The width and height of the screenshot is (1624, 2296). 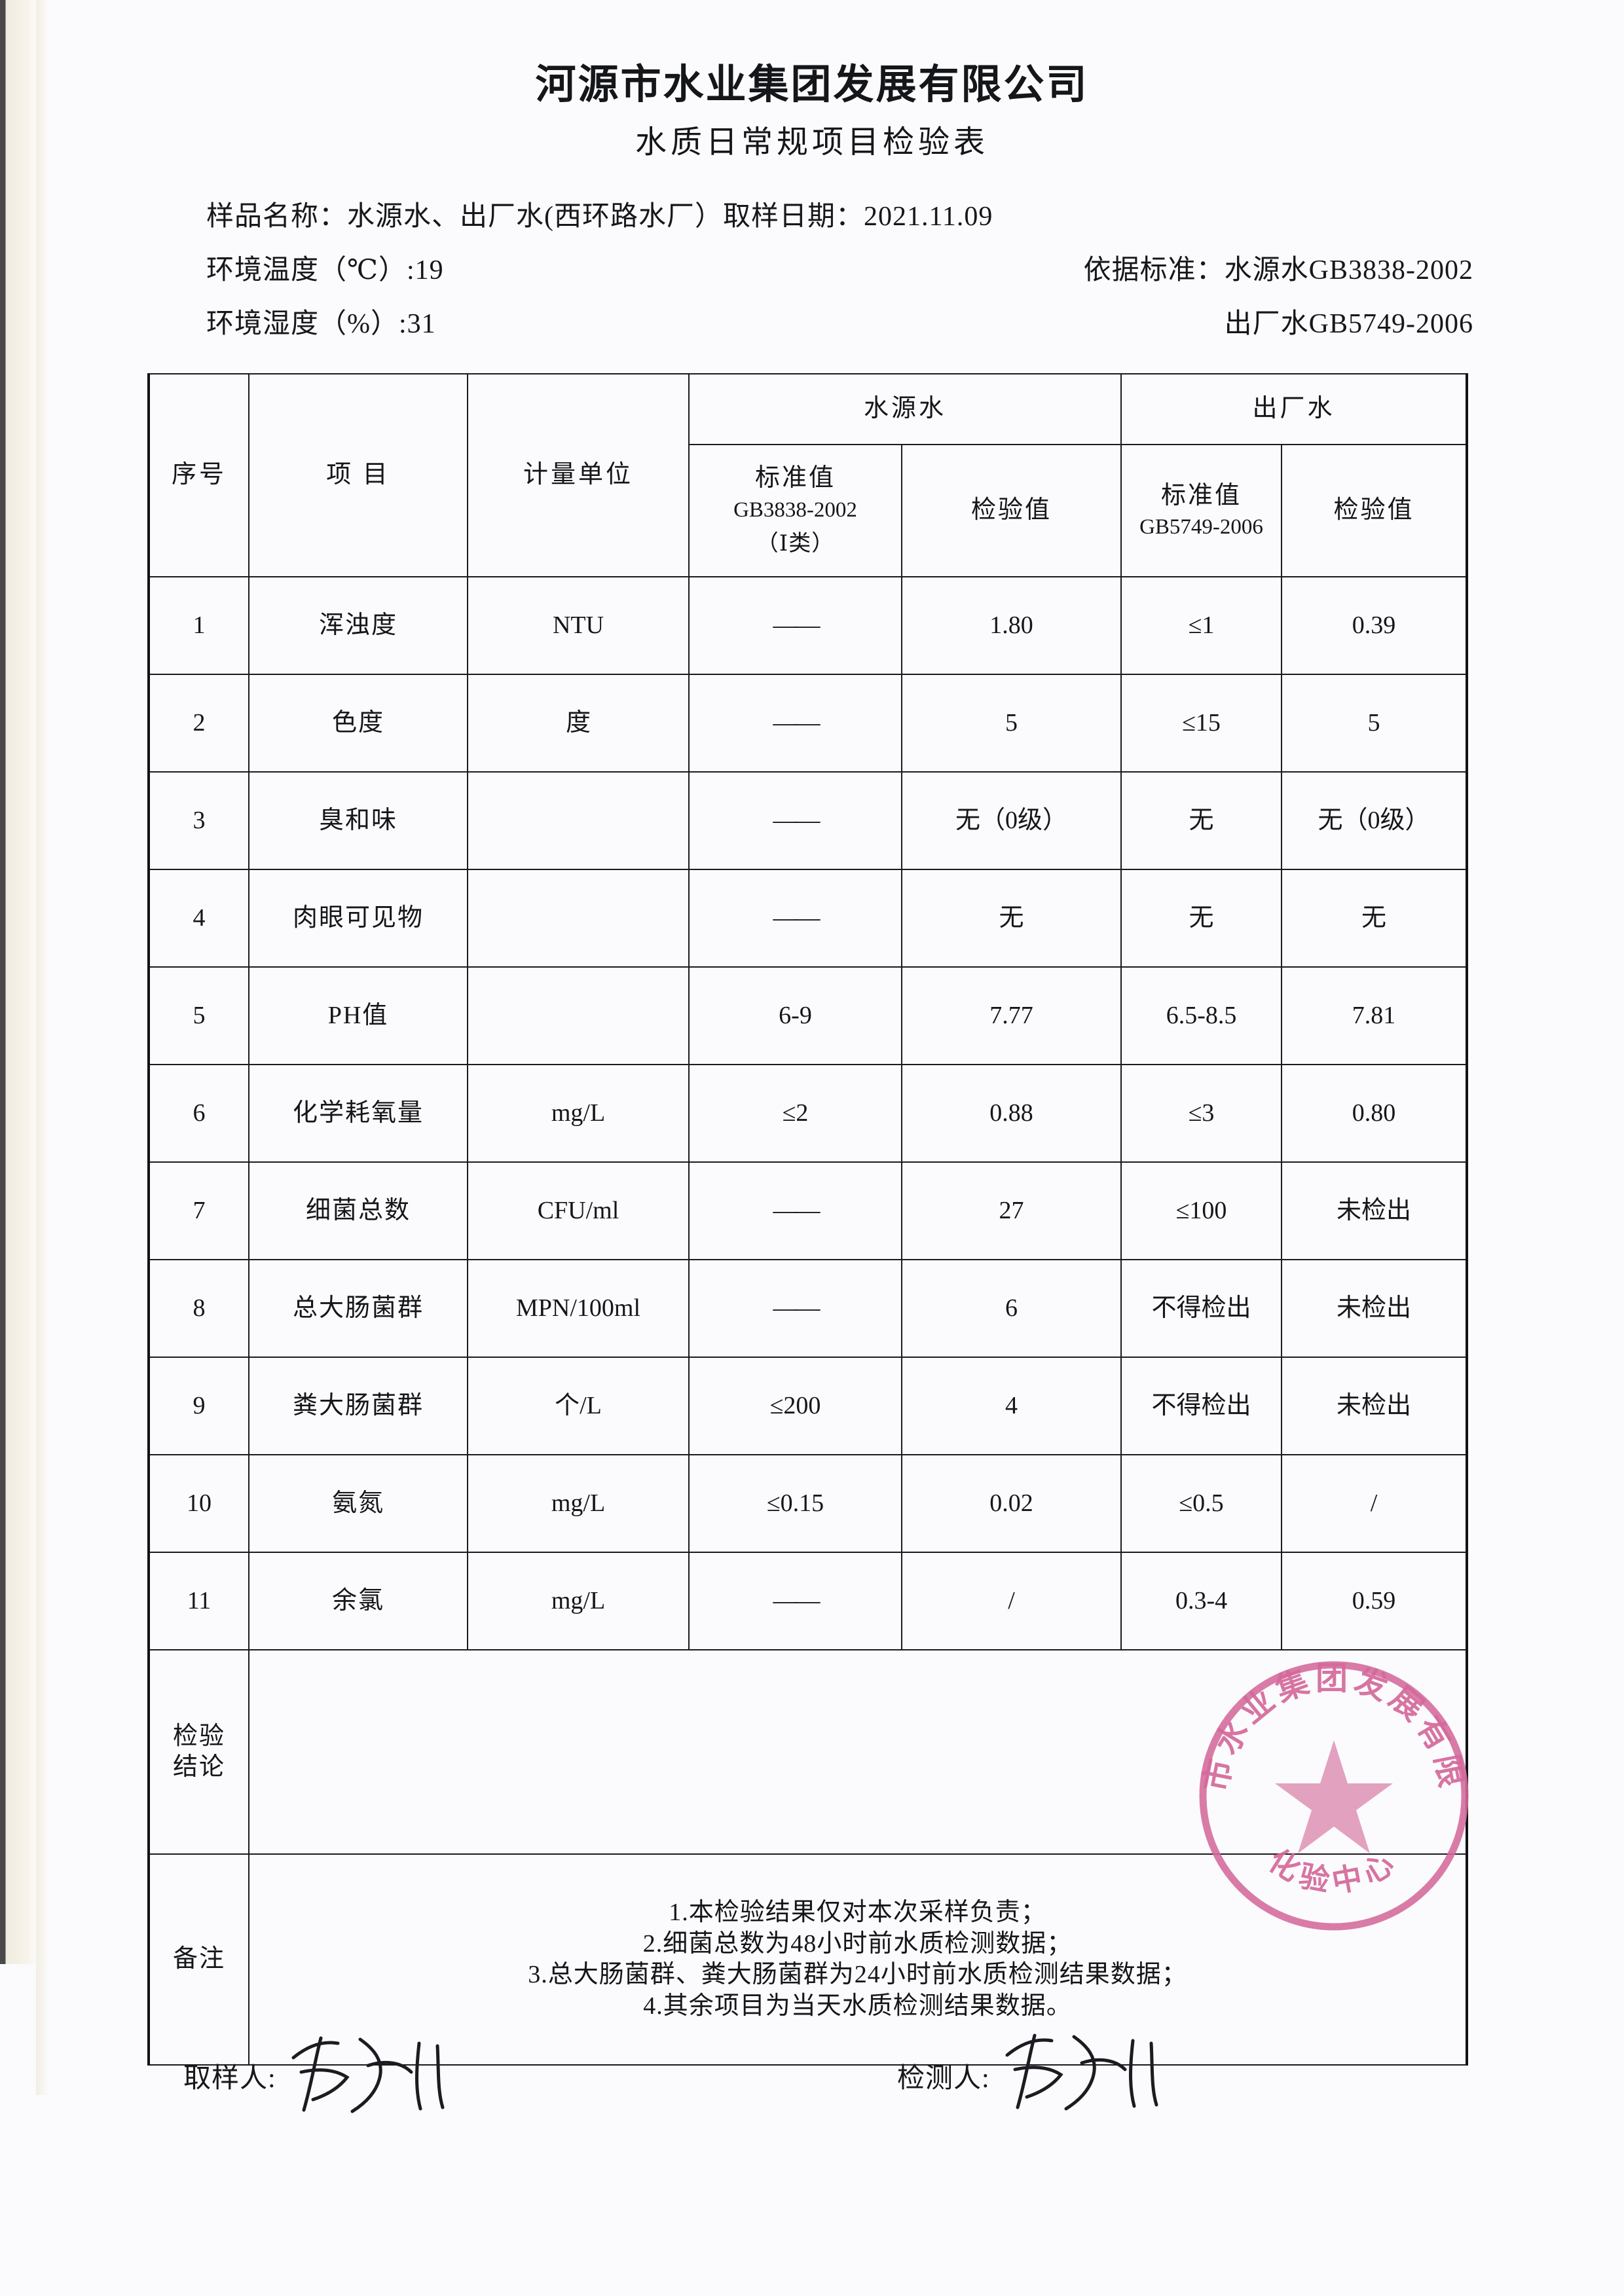 What do you see at coordinates (1011, 1113) in the screenshot?
I see `cell-source-test: 0.88` at bounding box center [1011, 1113].